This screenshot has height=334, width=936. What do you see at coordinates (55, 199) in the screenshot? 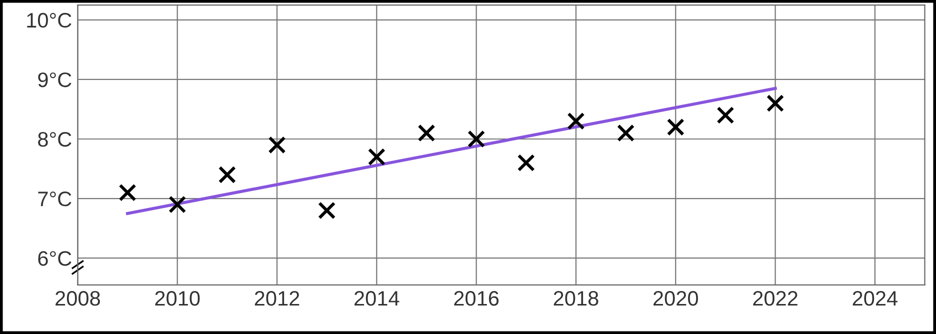
I see `y-tick-label: 7°C` at bounding box center [55, 199].